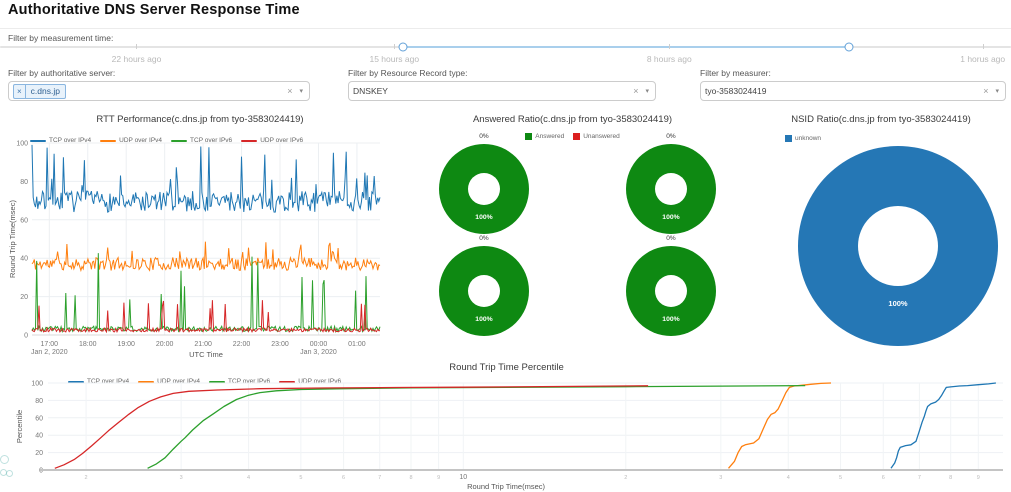 The width and height of the screenshot is (1011, 492). I want to click on chart-title: Round Trip Time Percentile, so click(506, 367).